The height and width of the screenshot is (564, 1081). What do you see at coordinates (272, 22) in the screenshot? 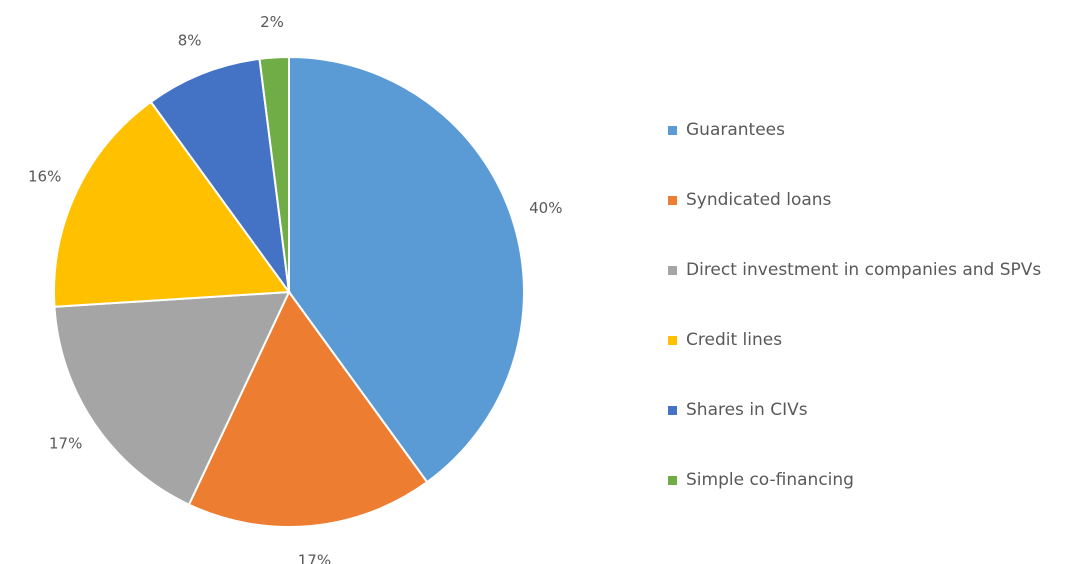
I see `data-label: 2%` at bounding box center [272, 22].